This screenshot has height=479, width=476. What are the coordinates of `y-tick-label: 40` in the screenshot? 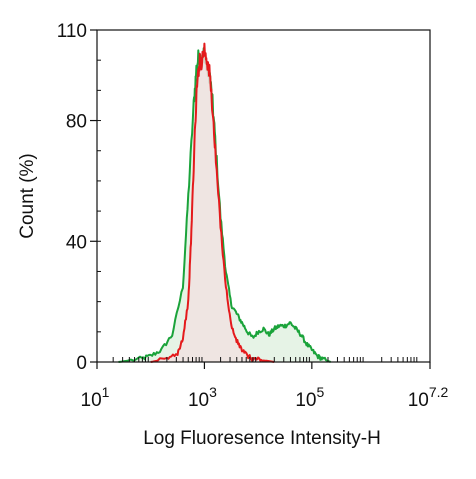 It's located at (76, 242).